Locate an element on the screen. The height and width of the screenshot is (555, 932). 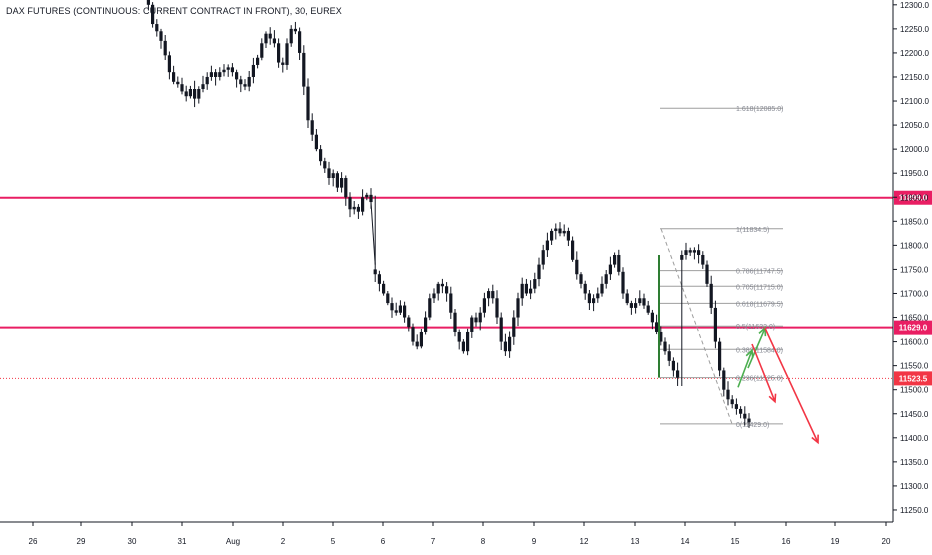
time-tick-label: Aug is located at coordinates (233, 541).